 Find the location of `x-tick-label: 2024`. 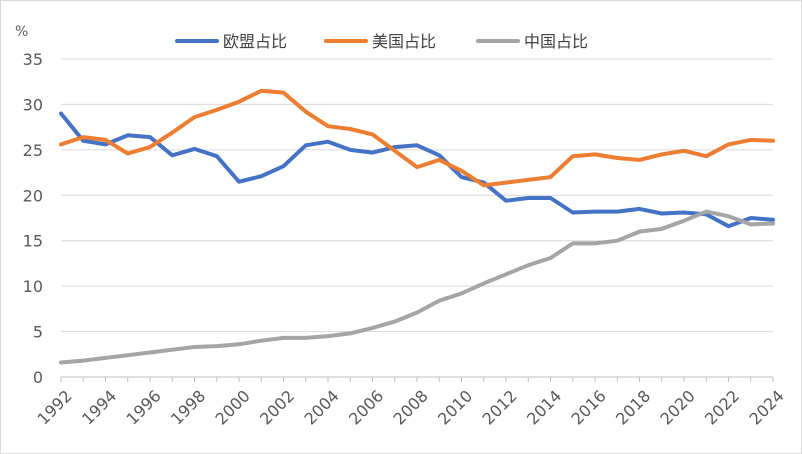

x-tick-label: 2024 is located at coordinates (767, 407).